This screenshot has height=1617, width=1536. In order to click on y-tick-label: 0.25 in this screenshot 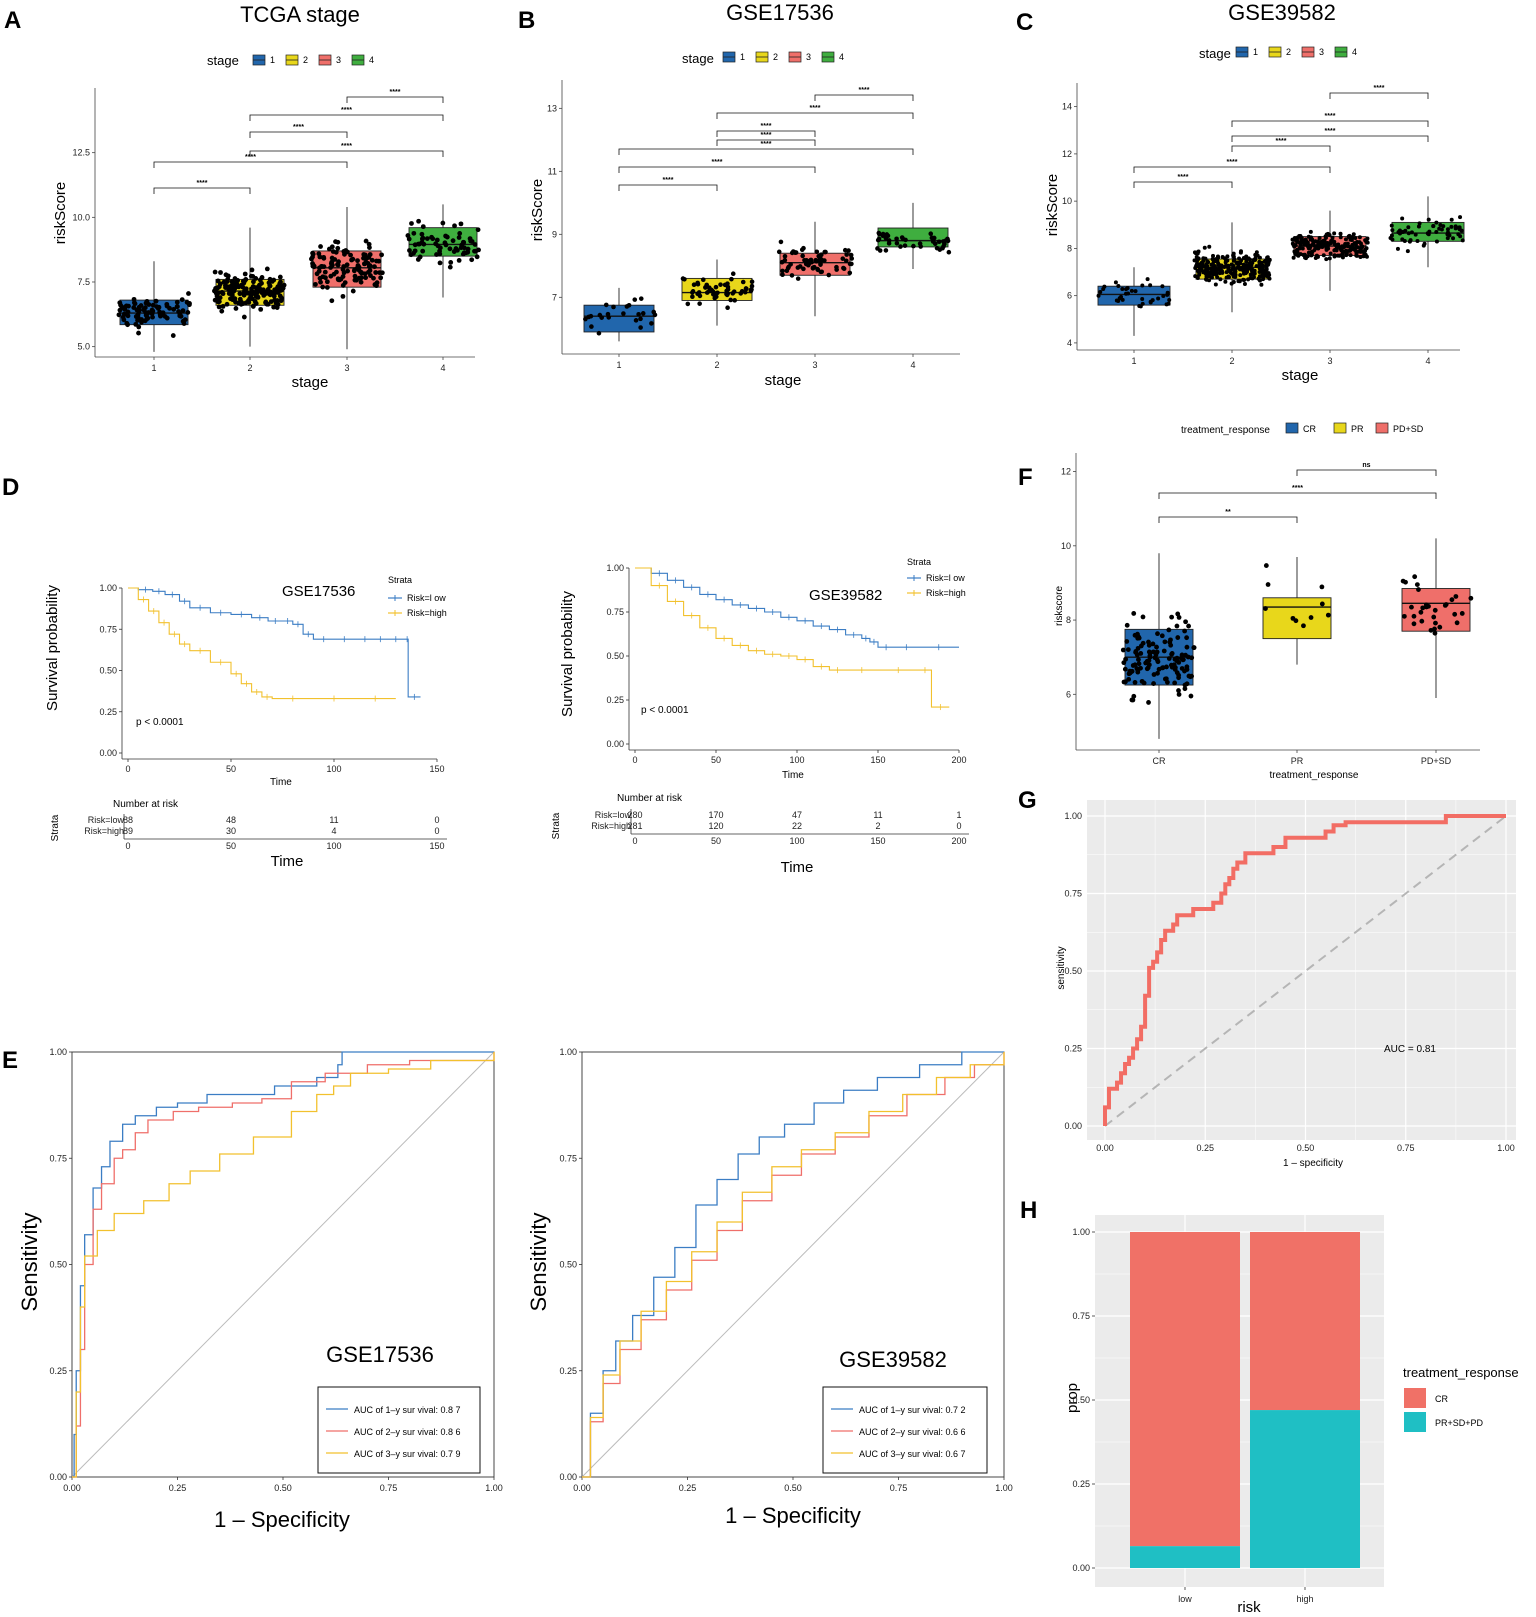, I will do `click(615, 700)`.